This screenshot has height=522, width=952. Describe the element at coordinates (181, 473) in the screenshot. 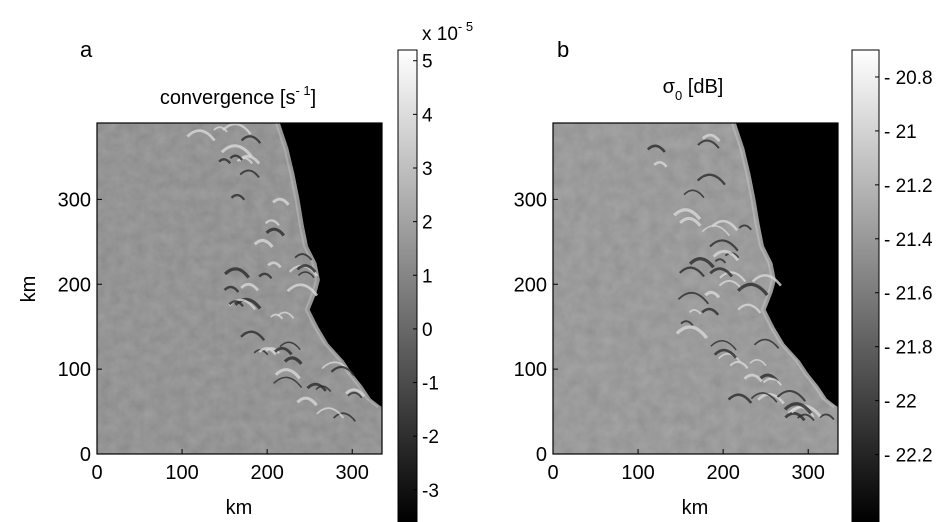

I see `x-tick-label: 100` at that location.